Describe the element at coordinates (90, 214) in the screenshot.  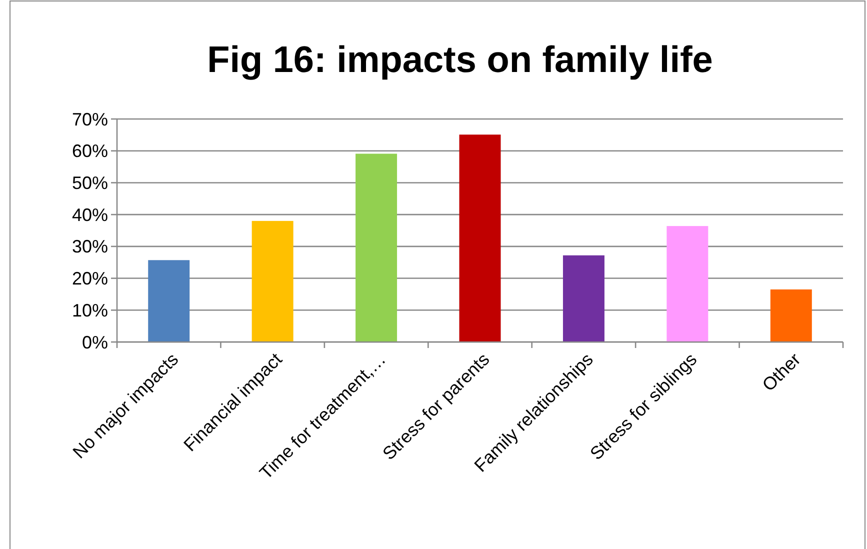
I see `y-tick-label: 40%` at that location.